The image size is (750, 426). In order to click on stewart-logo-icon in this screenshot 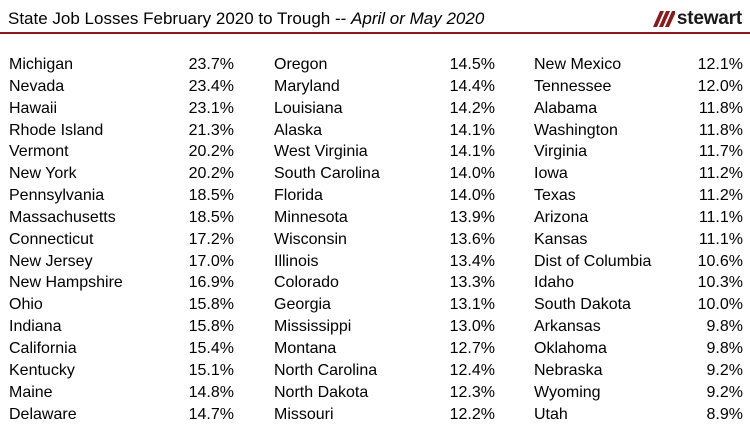, I will do `click(663, 19)`.